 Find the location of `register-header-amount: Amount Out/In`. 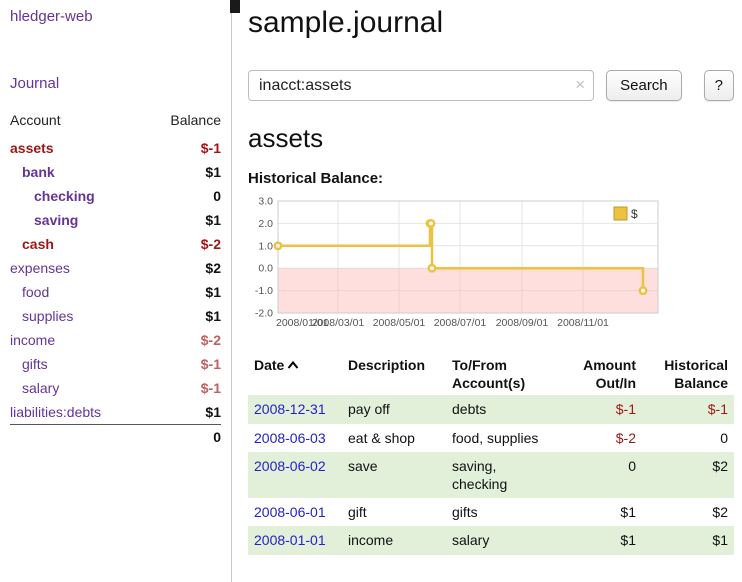

register-header-amount: Amount Out/In is located at coordinates (609, 374).